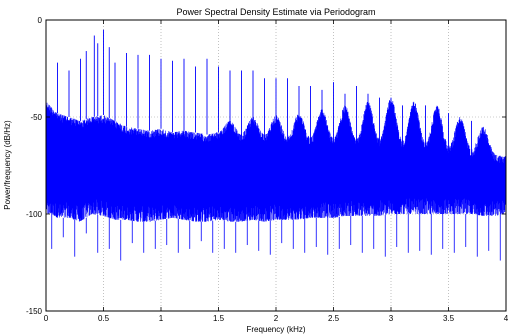 This screenshot has width=510, height=336. What do you see at coordinates (334, 318) in the screenshot?
I see `x-tick-label: 2.5` at bounding box center [334, 318].